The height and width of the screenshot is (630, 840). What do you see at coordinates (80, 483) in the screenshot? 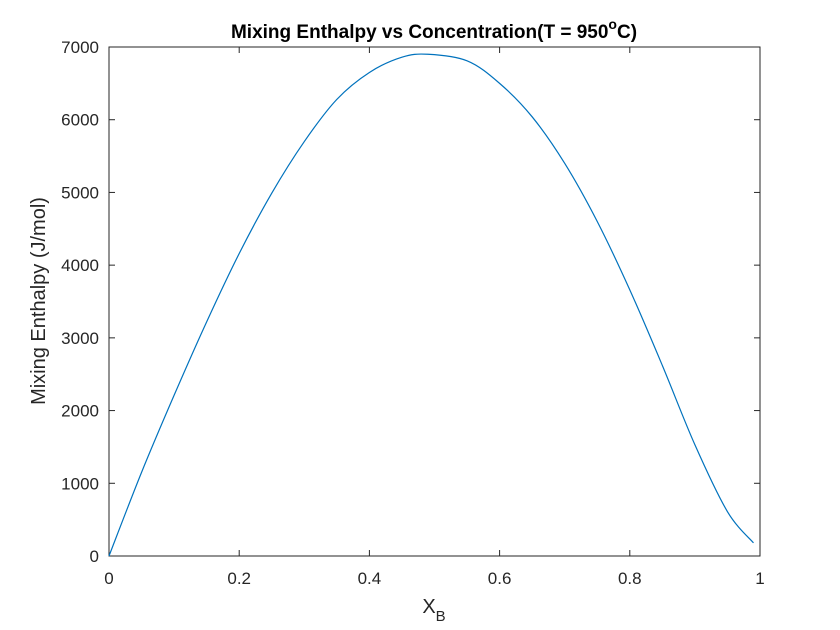
I see `y-tick-label: 1000` at bounding box center [80, 483].